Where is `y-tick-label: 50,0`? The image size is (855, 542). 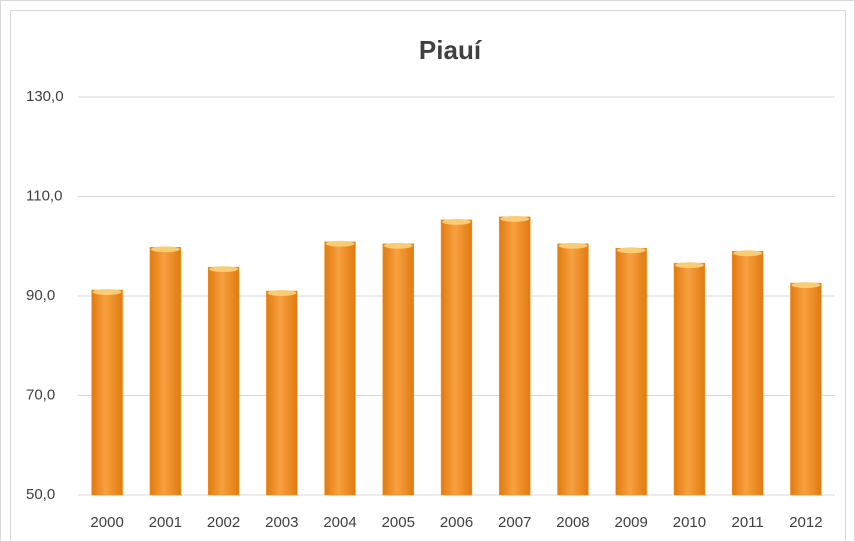
y-tick-label: 50,0 is located at coordinates (40, 494).